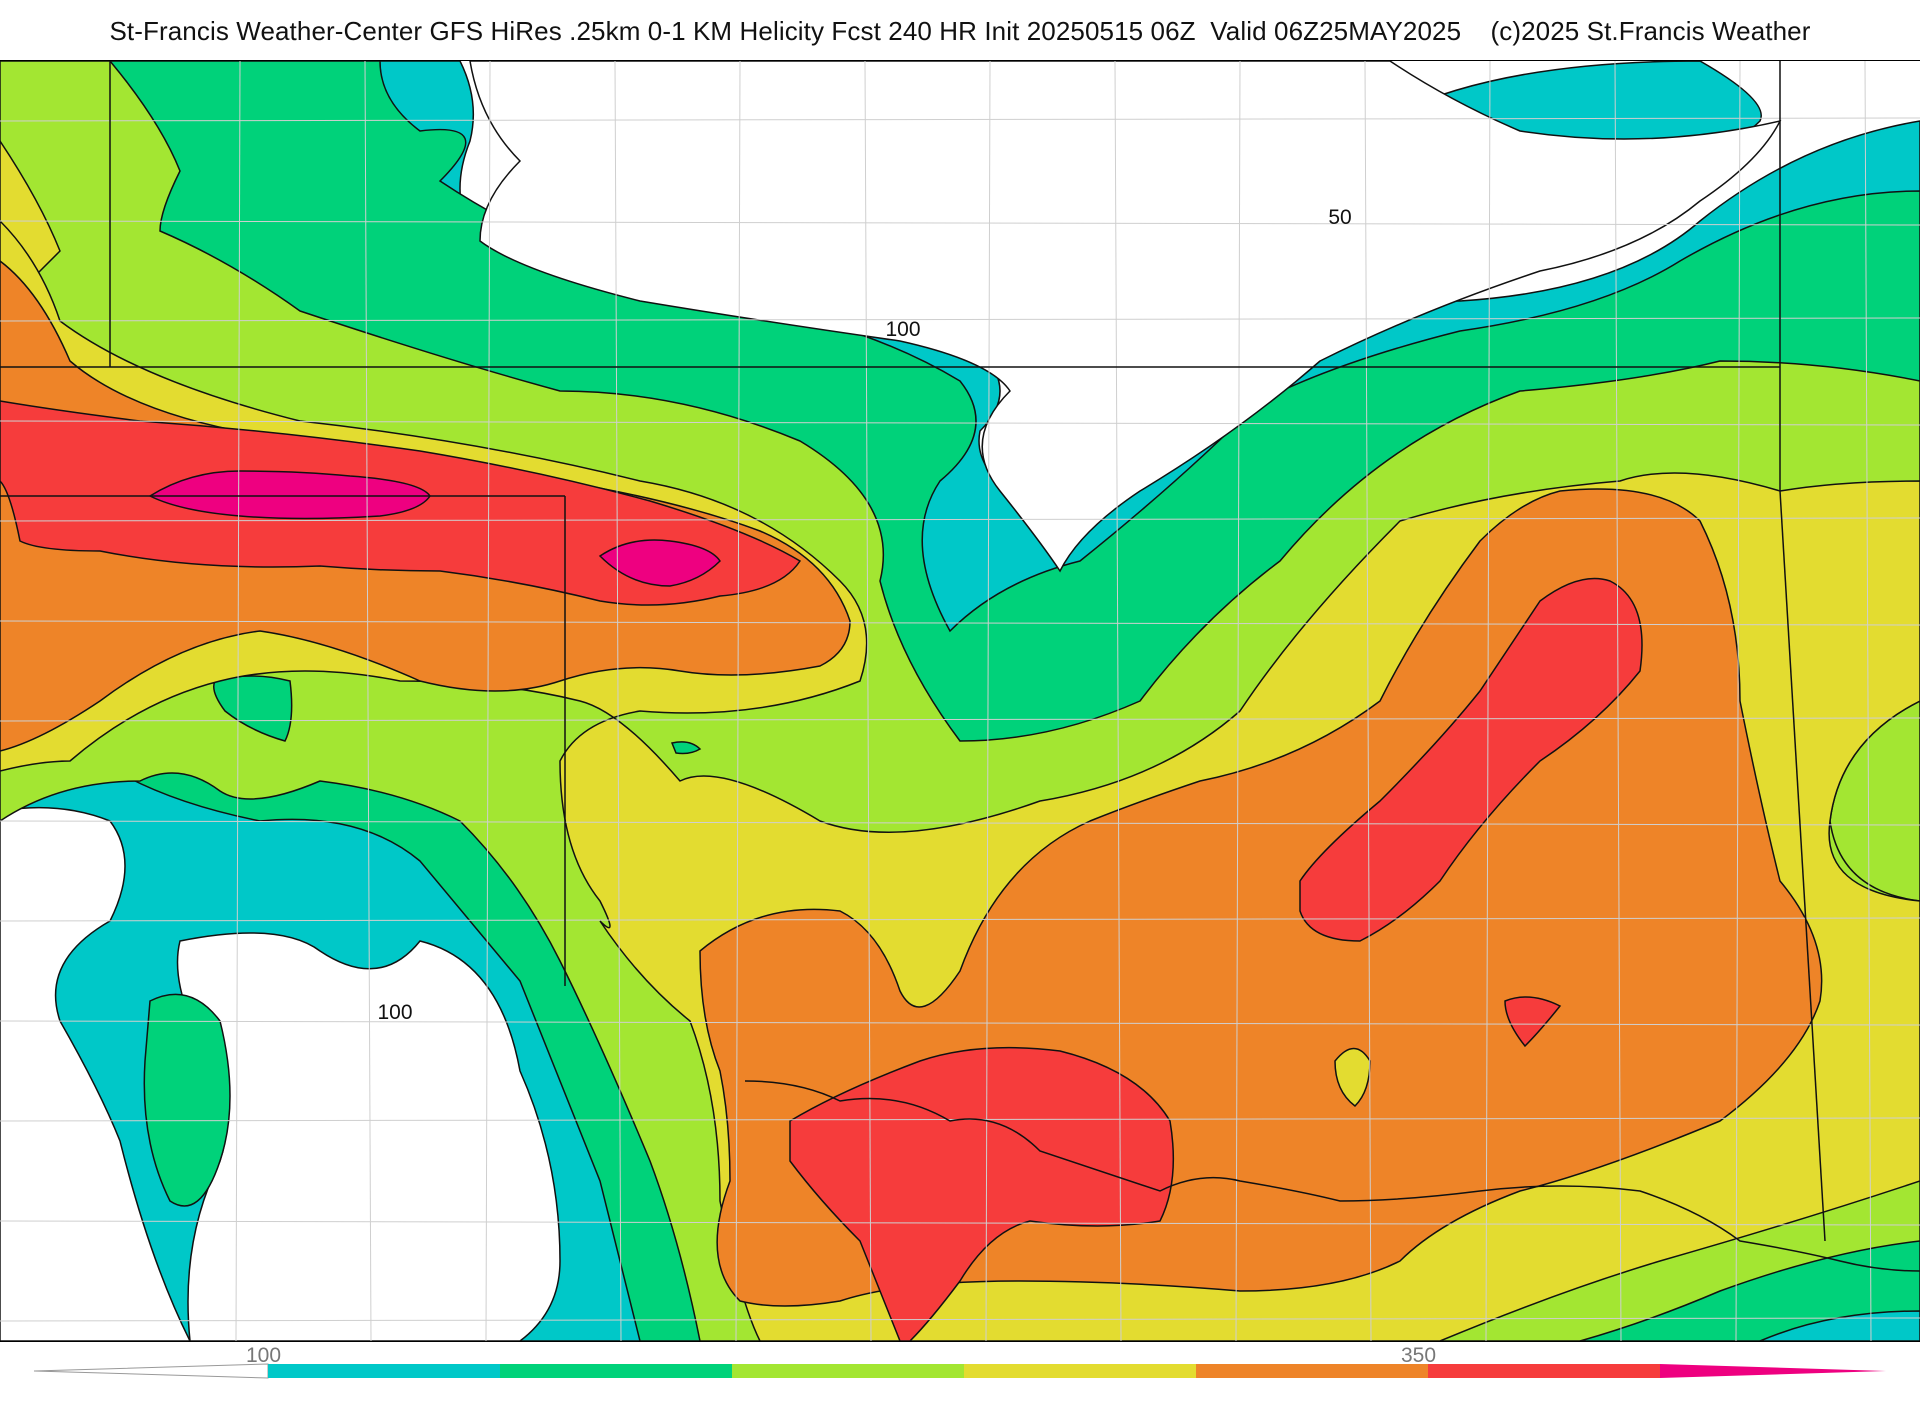  Describe the element at coordinates (394, 1012) in the screenshot. I see `contour-label-100-sw: 100` at that location.